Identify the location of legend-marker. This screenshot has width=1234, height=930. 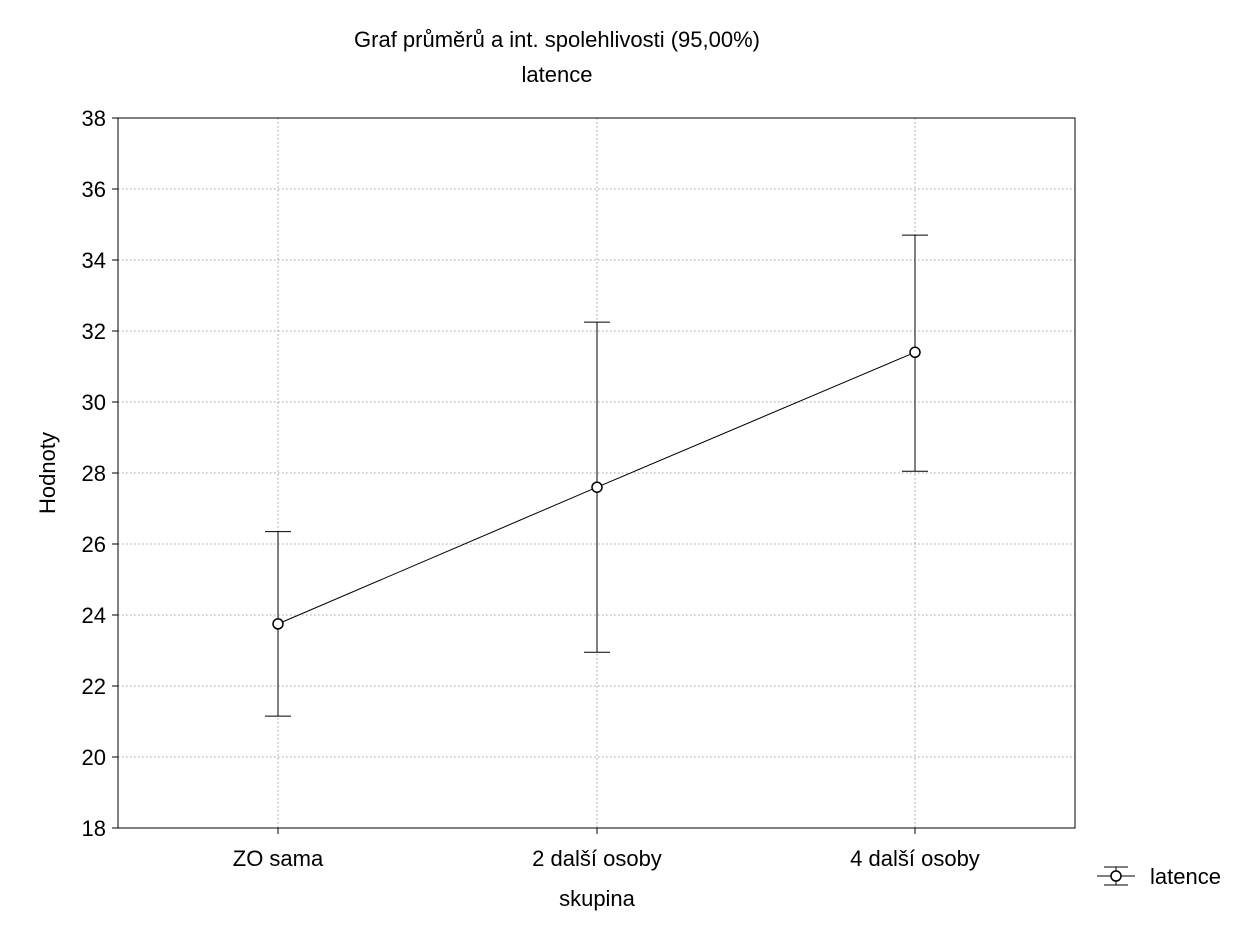
(1116, 876).